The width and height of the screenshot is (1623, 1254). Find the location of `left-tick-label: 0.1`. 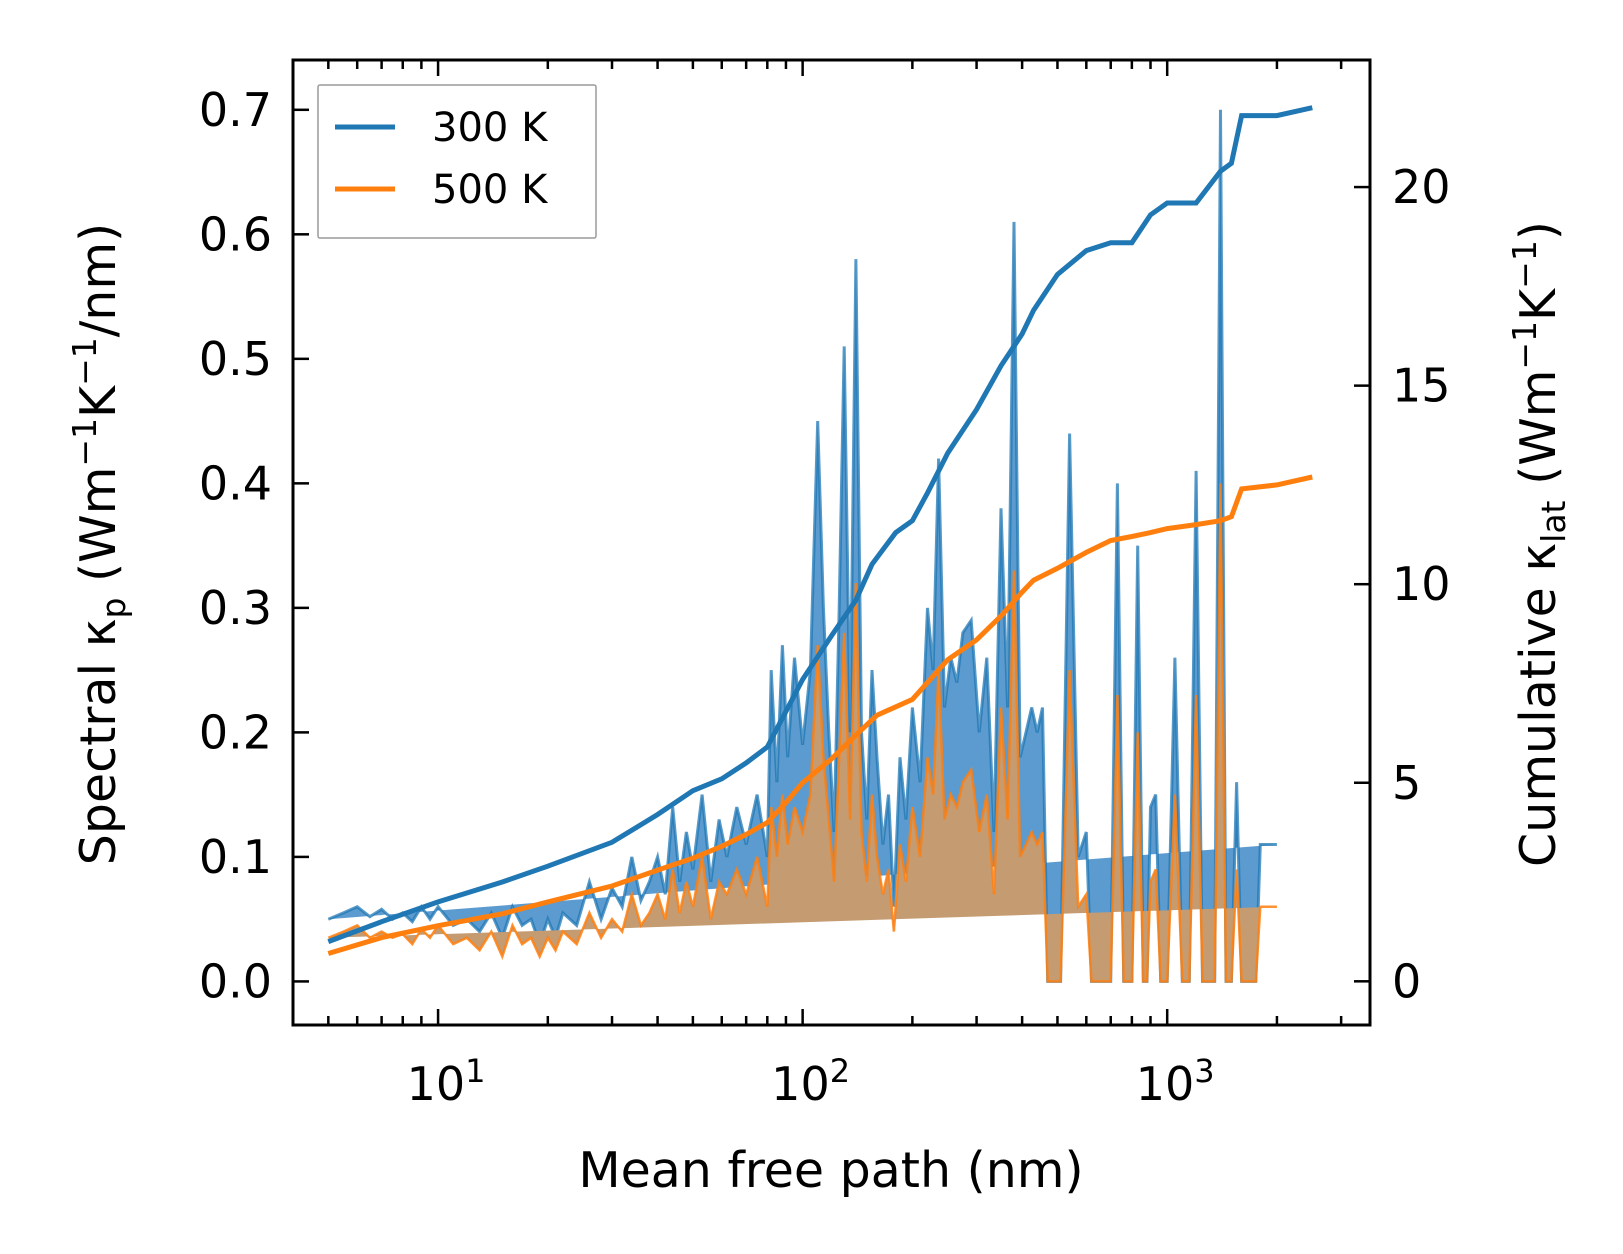

left-tick-label: 0.1 is located at coordinates (235, 857).